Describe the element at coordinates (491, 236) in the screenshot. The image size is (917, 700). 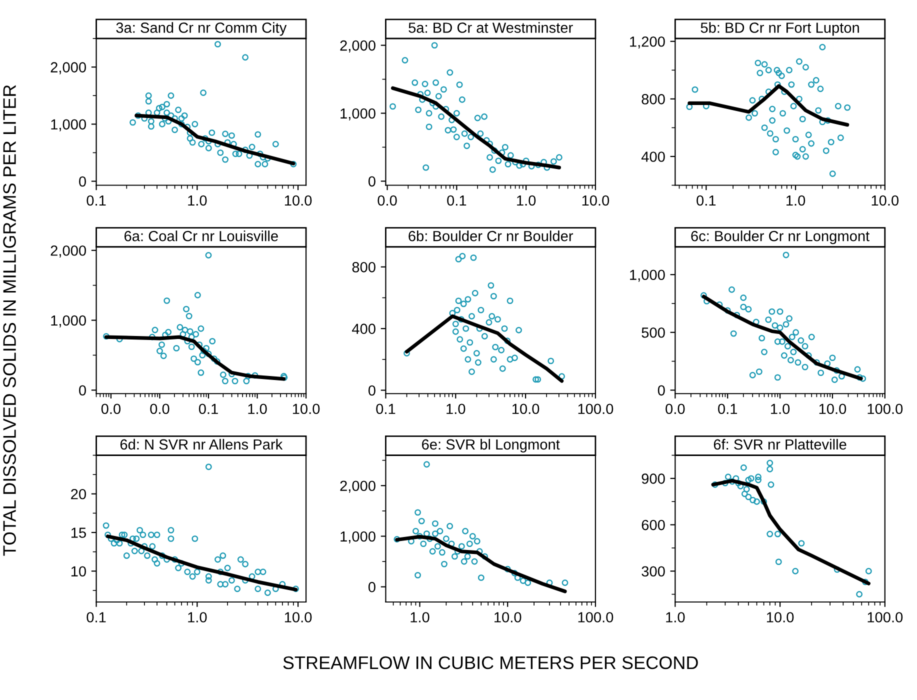
I see `chart-title: 6b: Boulder Cr nr Boulder` at that location.